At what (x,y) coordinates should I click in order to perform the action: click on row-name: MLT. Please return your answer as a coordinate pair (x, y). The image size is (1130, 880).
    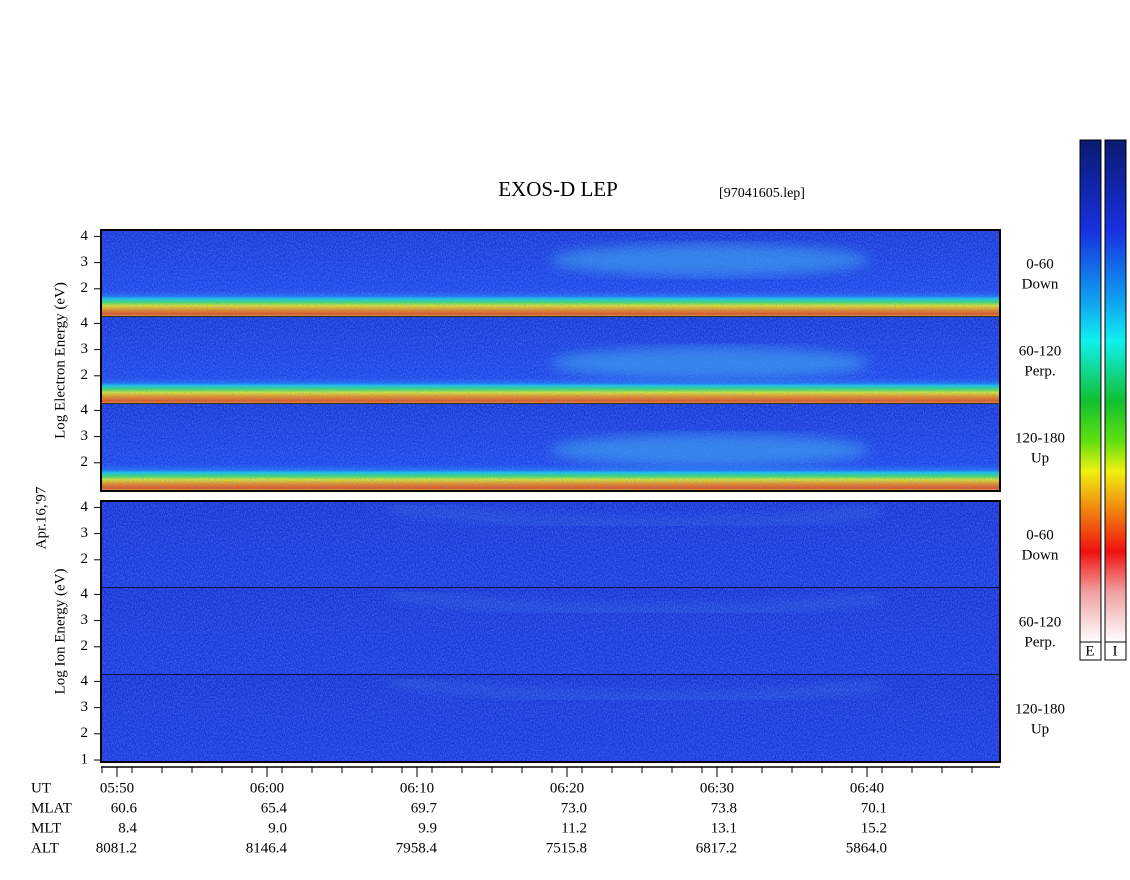
    Looking at the image, I should click on (46, 828).